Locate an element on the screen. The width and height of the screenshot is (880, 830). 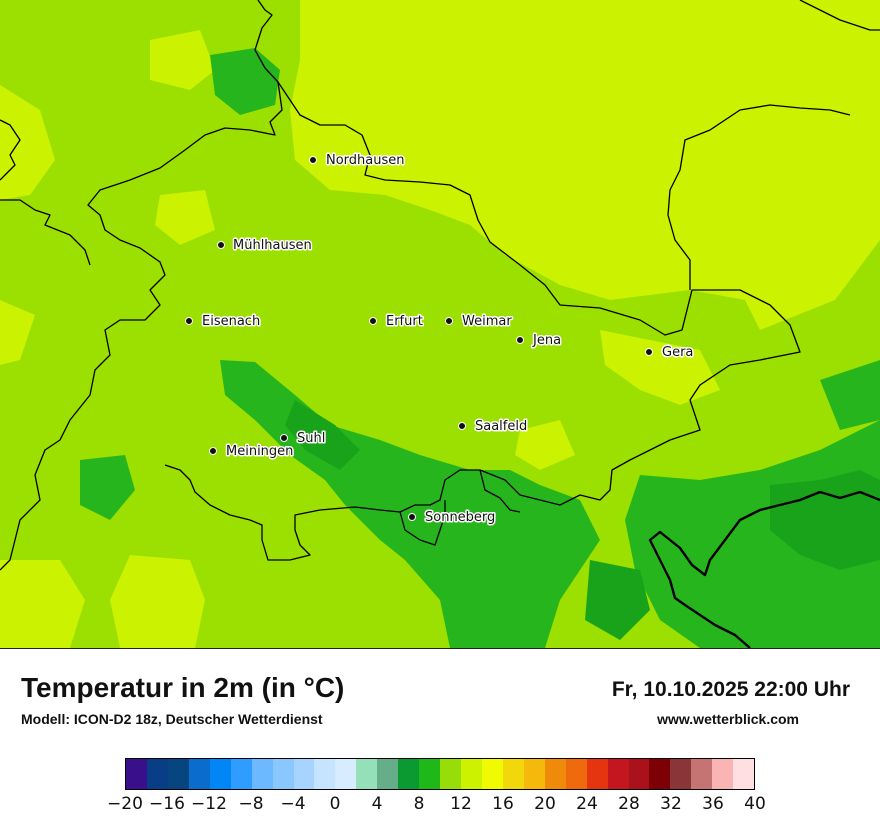
website-link: www.wetterblick.com is located at coordinates (728, 719).